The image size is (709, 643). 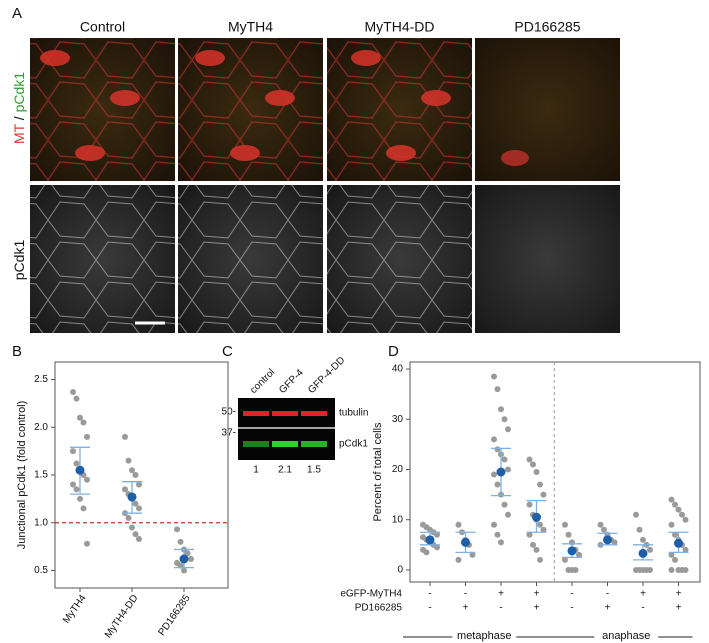 I want to click on lane-label: GFP-4, so click(x=291, y=381).